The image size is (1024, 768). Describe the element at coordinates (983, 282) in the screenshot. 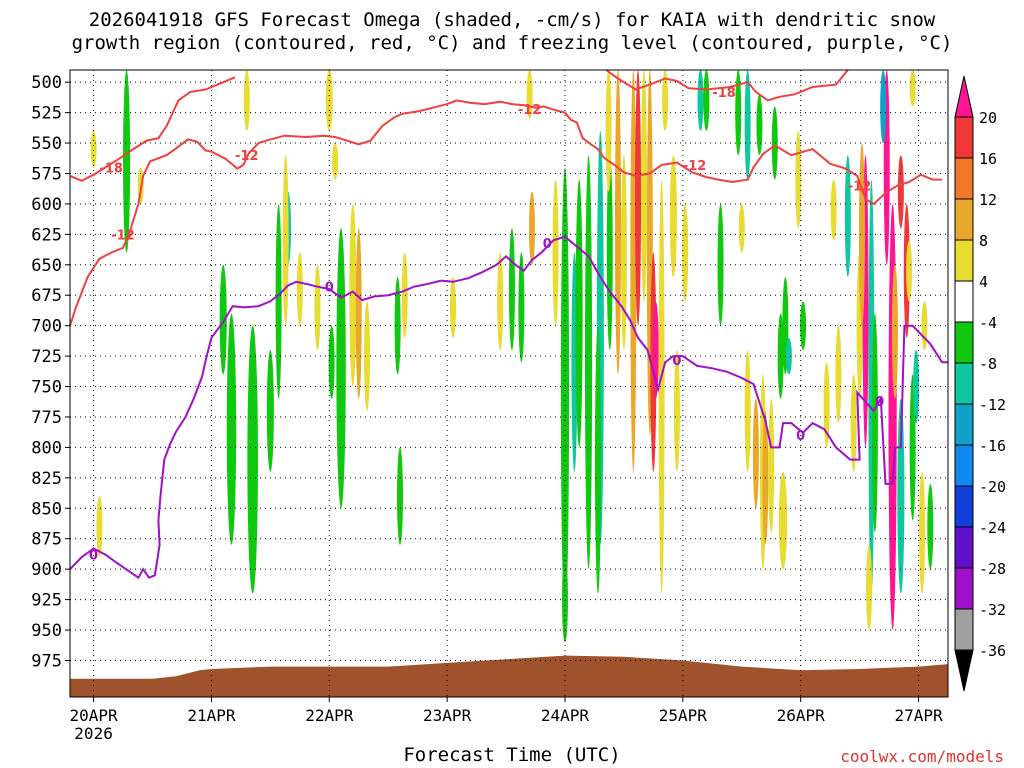

I see `colorbar-label: 4` at that location.